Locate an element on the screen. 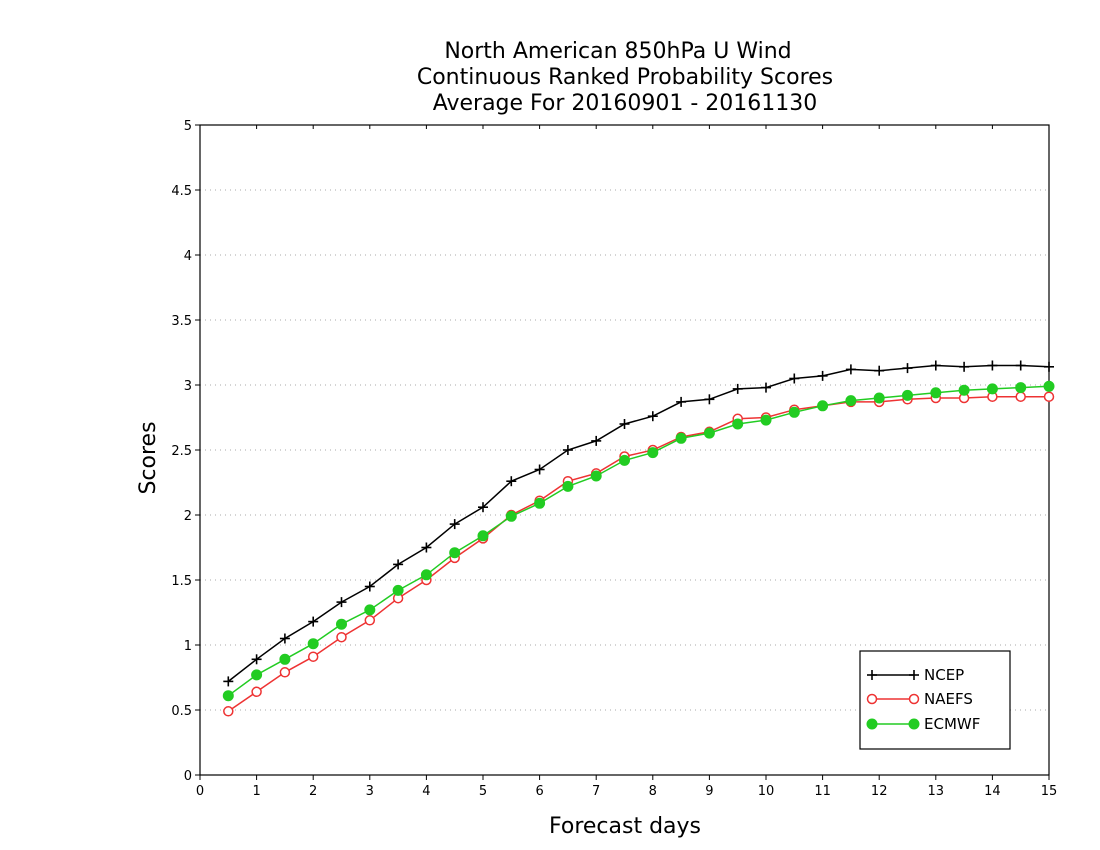  legend-box is located at coordinates (935, 700).